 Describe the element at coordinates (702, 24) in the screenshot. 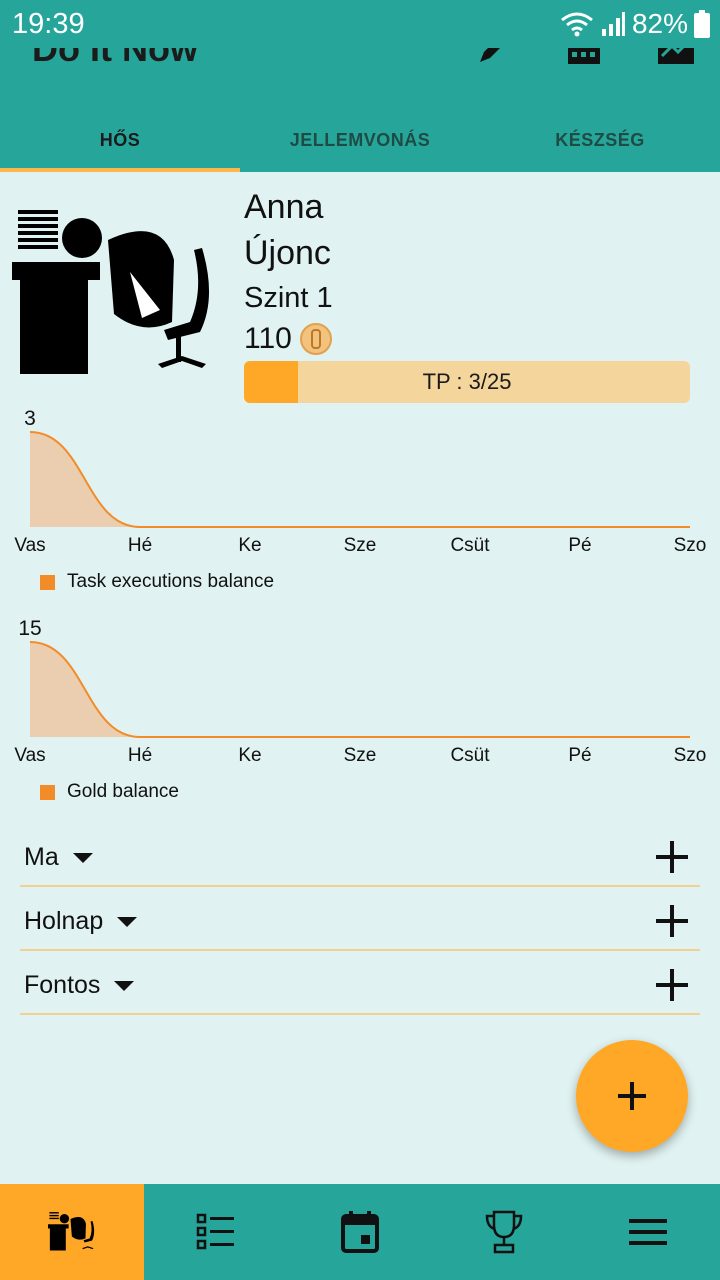

I see `battery-icon` at that location.